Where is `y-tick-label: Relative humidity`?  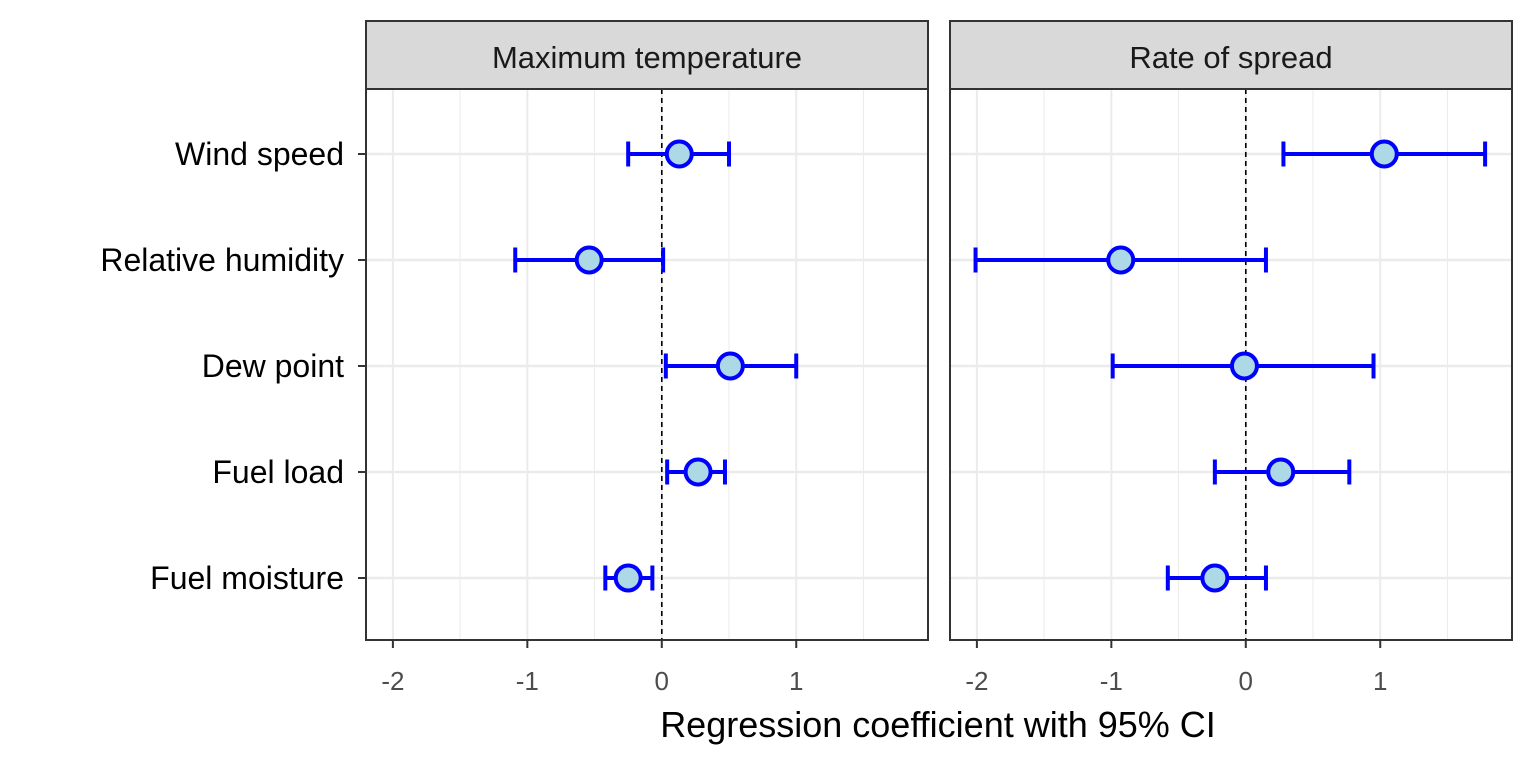
y-tick-label: Relative humidity is located at coordinates (222, 260).